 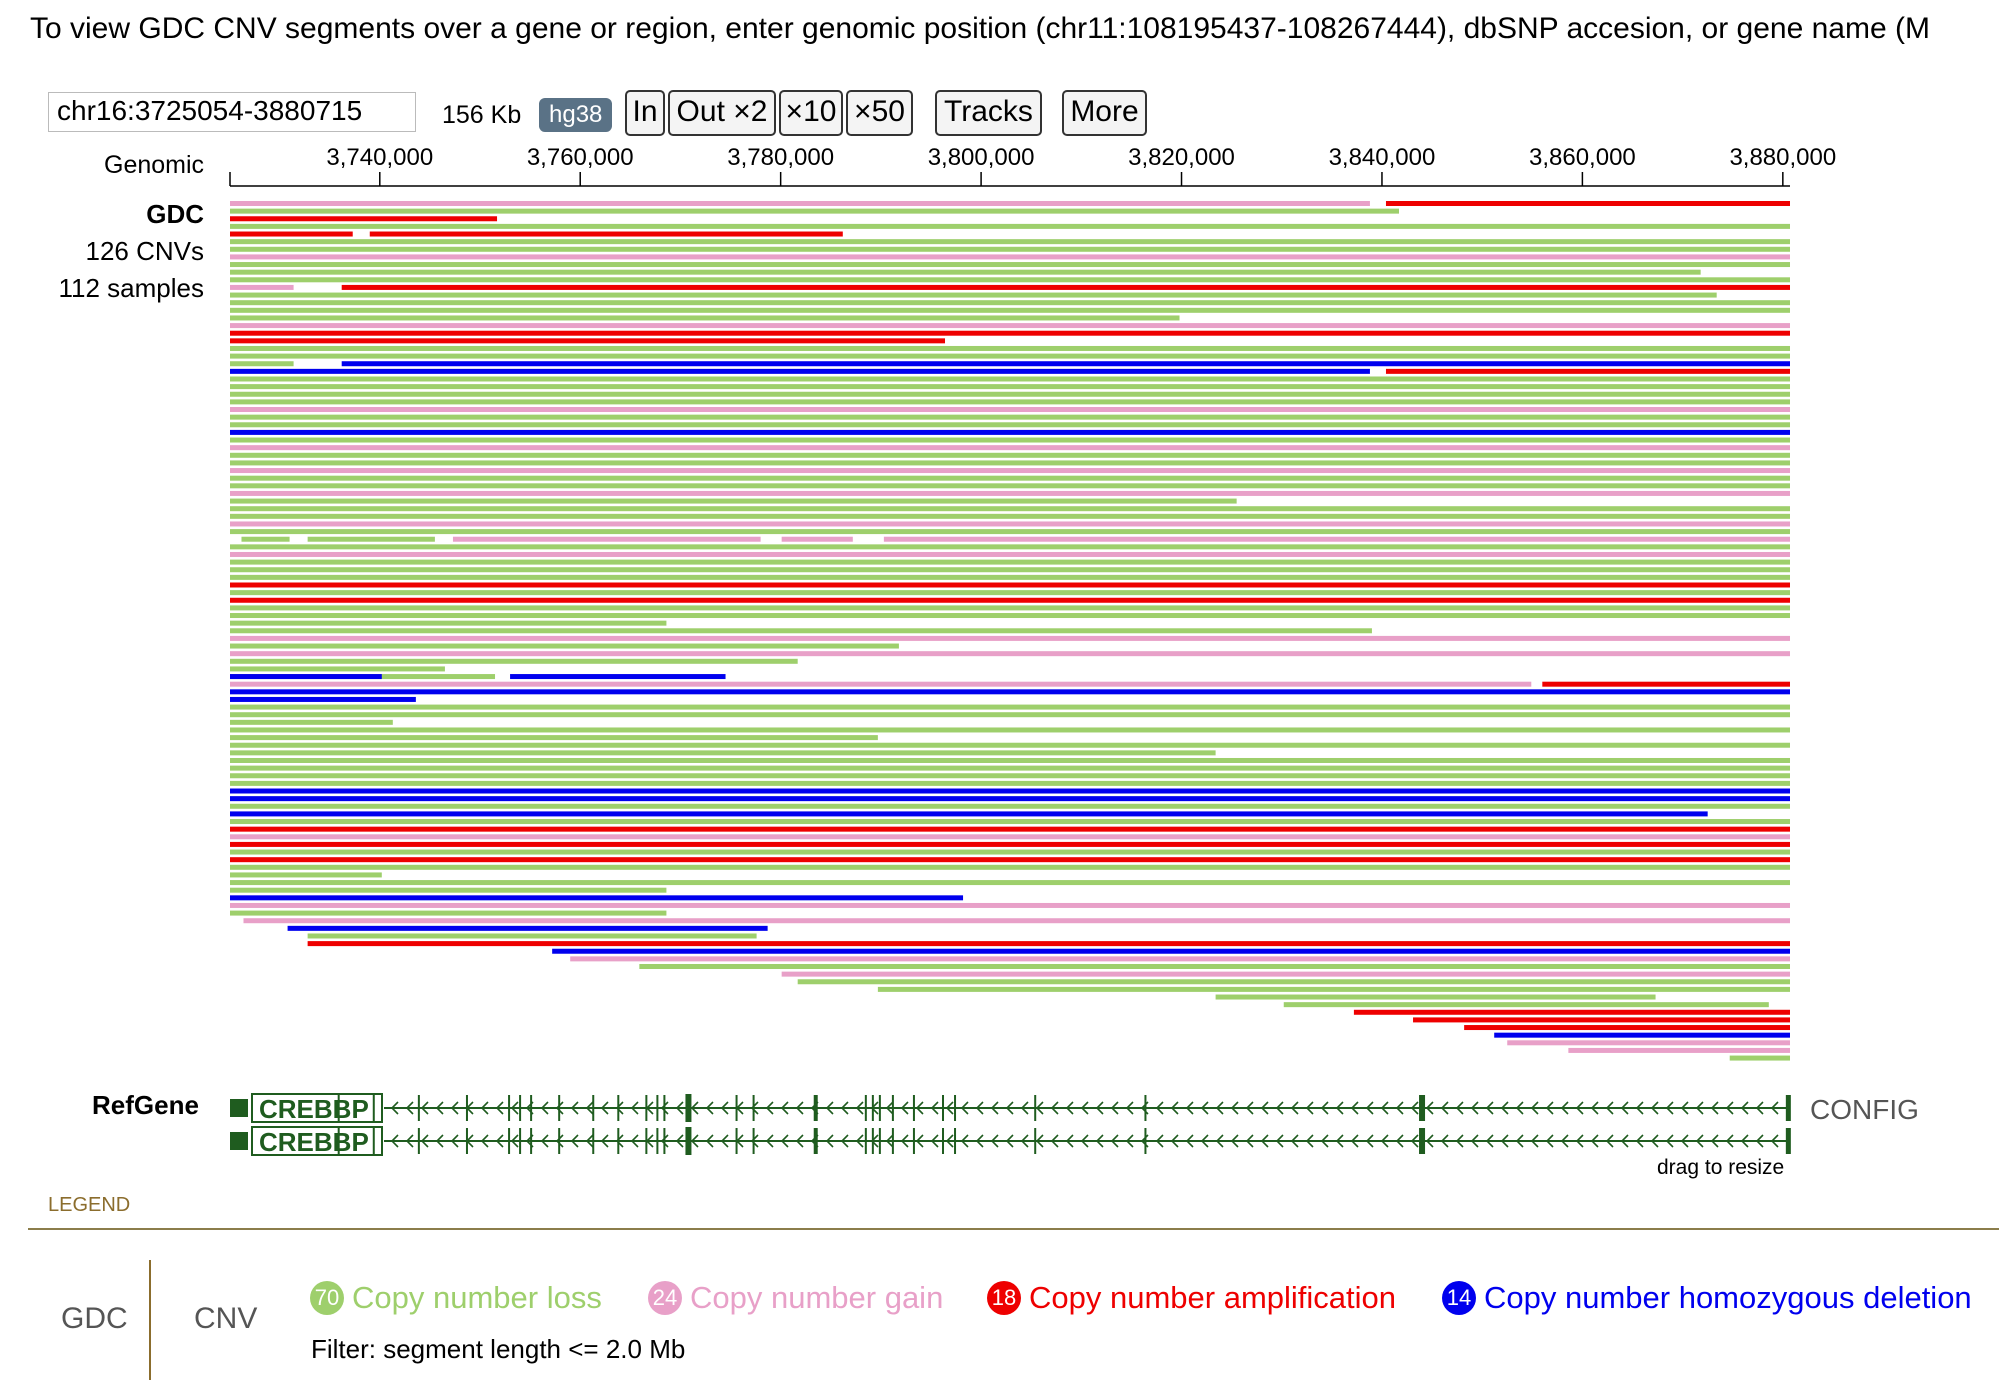 I want to click on legend-item-gain: 24 Copy number gain, so click(x=795, y=1298).